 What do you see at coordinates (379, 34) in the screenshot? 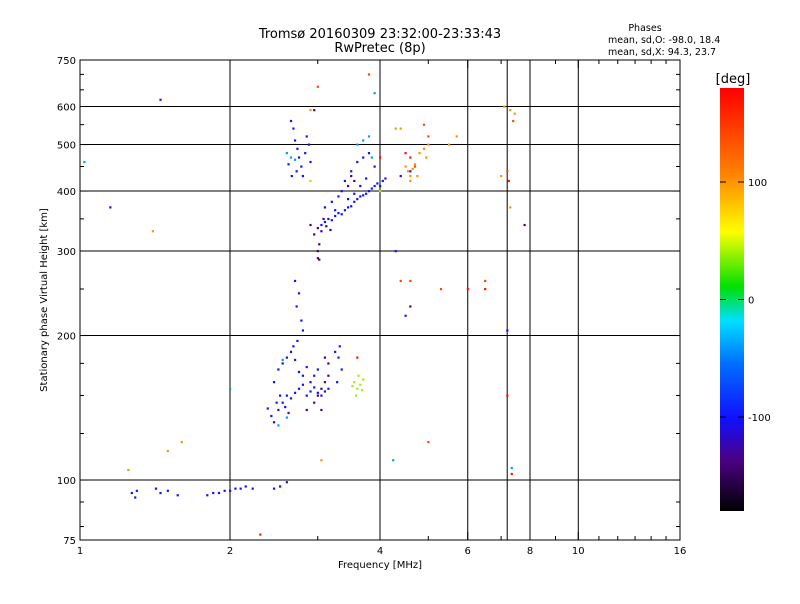
I see `chart-title: Tromsø 20160309 23:32:00-23:33:43` at bounding box center [379, 34].